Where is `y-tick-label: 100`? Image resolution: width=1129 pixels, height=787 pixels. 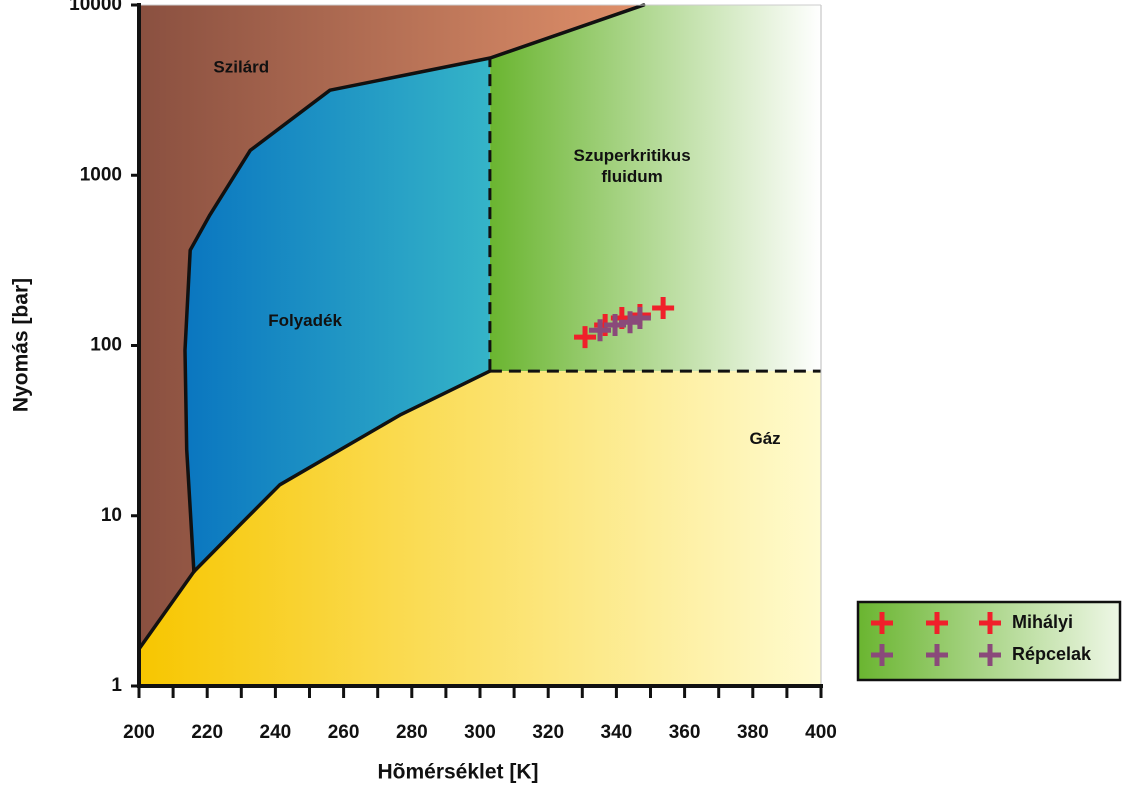 y-tick-label: 100 is located at coordinates (106, 345).